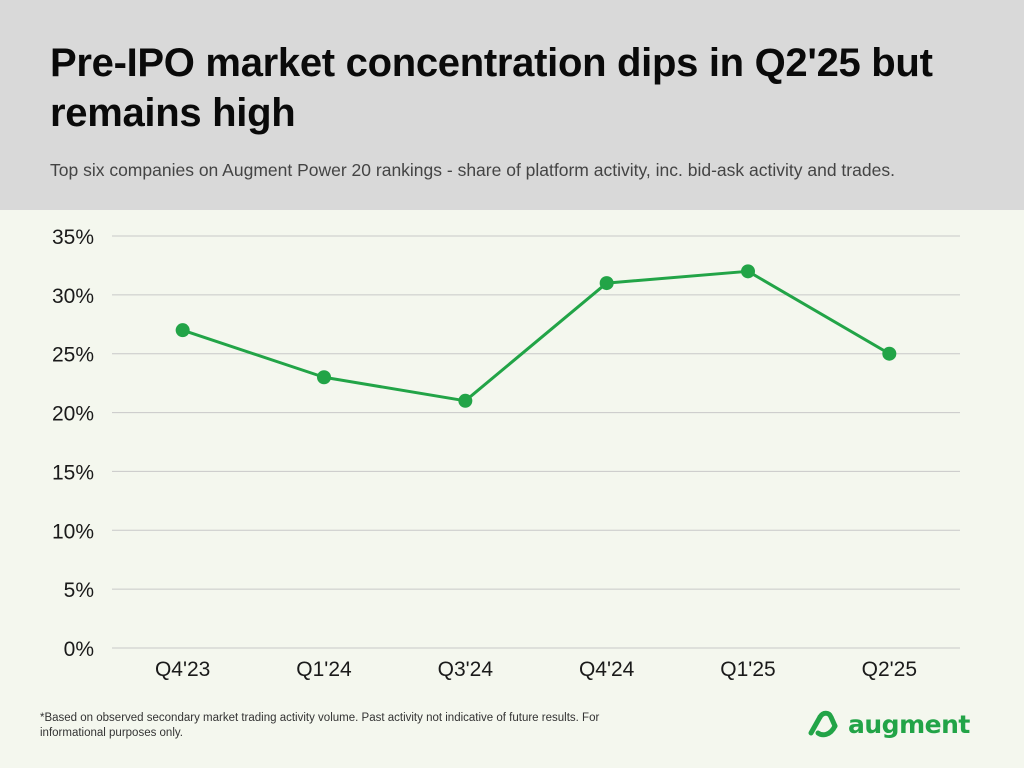 The image size is (1024, 768). What do you see at coordinates (73, 414) in the screenshot?
I see `y-tick-label: 20%` at bounding box center [73, 414].